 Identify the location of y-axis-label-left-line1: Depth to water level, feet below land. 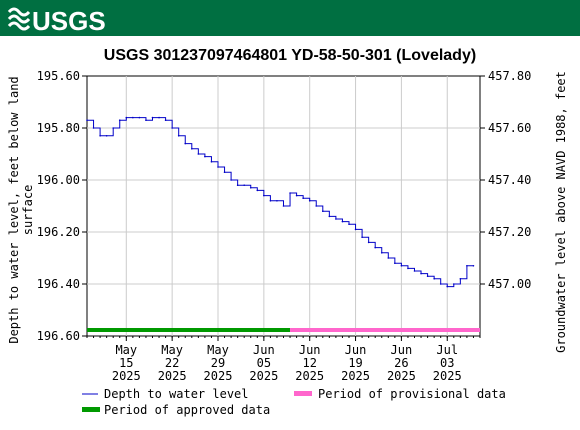
(14, 209).